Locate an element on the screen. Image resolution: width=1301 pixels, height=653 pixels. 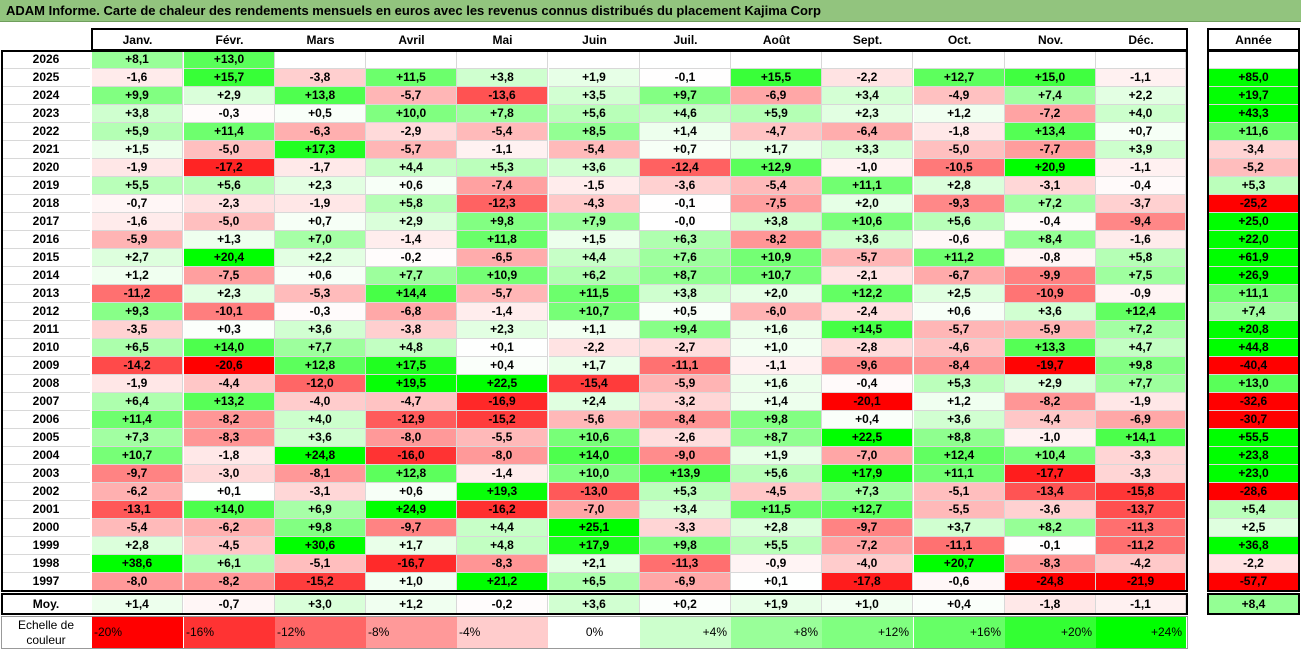
annual-cell: +5,3 is located at coordinates (1253, 186).